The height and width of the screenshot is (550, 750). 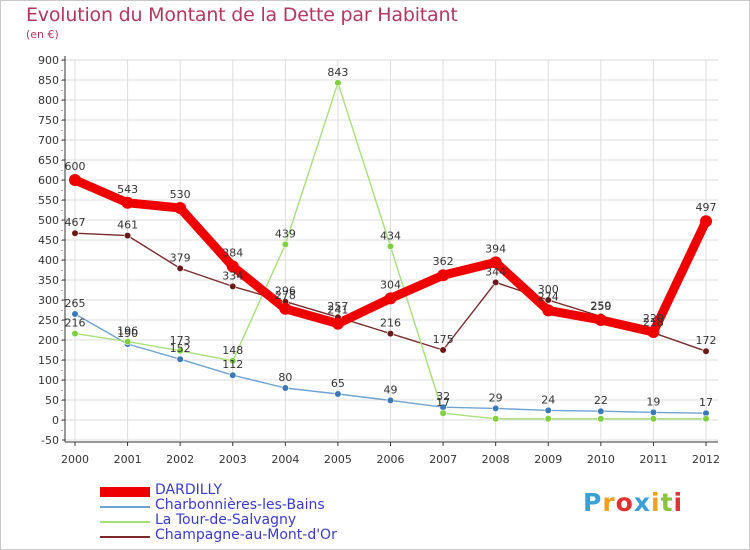 What do you see at coordinates (624, 502) in the screenshot?
I see `logo-letter: o` at bounding box center [624, 502].